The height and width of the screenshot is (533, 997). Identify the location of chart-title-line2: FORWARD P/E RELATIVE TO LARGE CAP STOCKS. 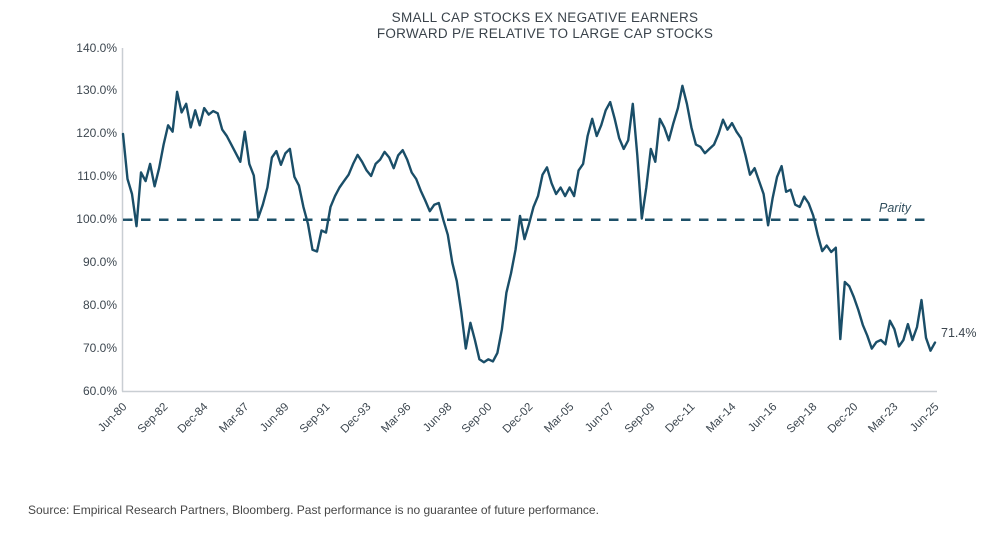
(545, 33).